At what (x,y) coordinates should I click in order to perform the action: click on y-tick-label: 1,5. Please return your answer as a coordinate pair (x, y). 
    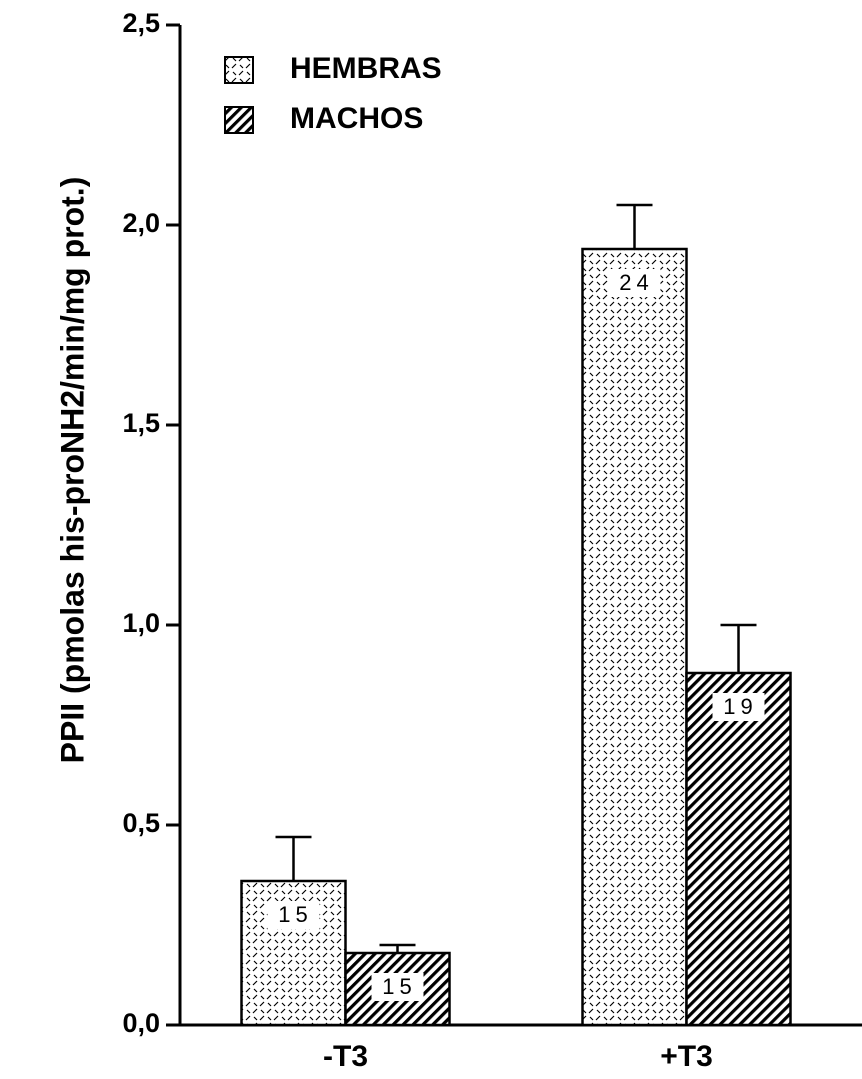
    Looking at the image, I should click on (141, 423).